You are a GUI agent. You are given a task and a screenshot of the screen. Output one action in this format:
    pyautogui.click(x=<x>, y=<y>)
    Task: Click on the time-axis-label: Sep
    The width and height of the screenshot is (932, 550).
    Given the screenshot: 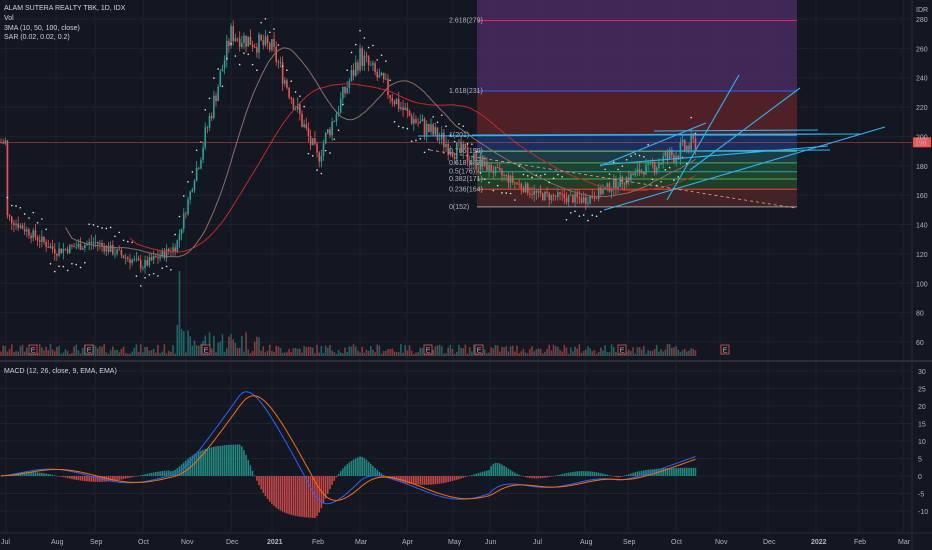 What is the action you would take?
    pyautogui.click(x=629, y=542)
    